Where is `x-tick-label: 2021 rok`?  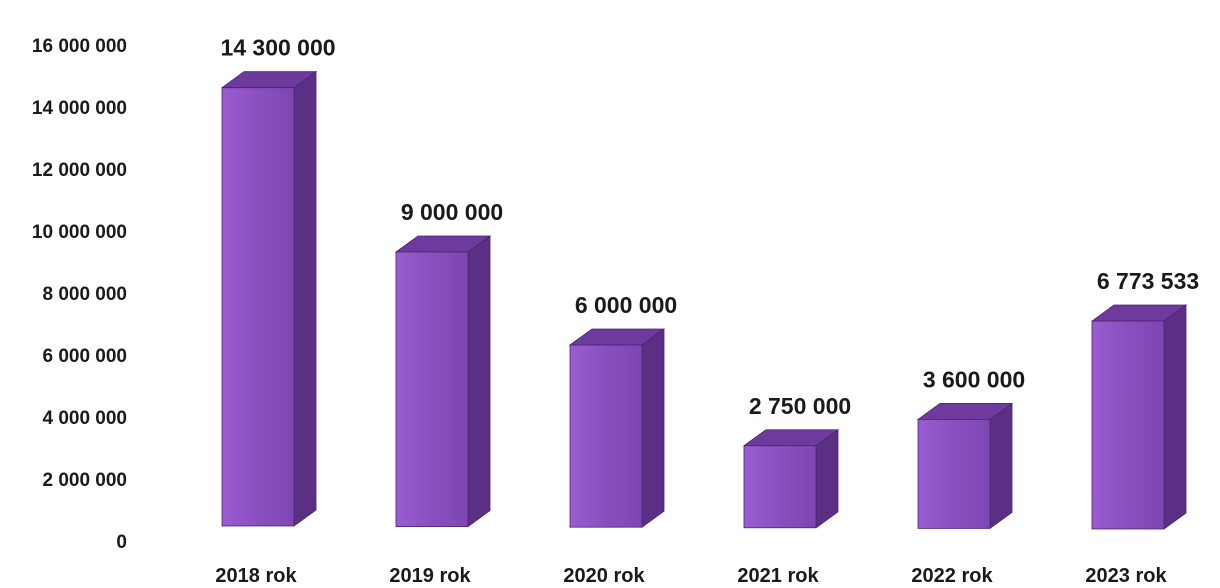
x-tick-label: 2021 rok is located at coordinates (778, 576).